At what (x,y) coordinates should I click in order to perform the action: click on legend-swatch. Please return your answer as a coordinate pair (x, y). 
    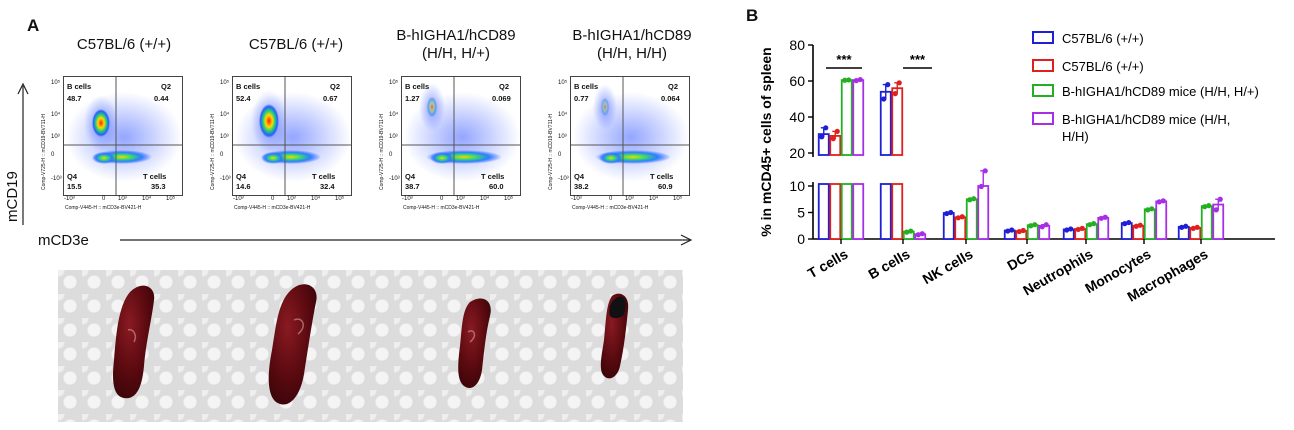
    Looking at the image, I should click on (1043, 90).